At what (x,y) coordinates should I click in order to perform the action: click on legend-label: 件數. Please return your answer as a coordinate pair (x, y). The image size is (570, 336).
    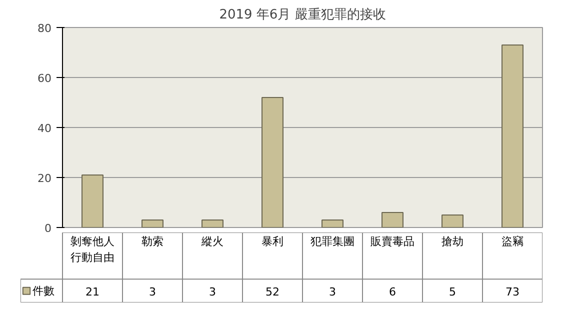
    Looking at the image, I should click on (43, 291).